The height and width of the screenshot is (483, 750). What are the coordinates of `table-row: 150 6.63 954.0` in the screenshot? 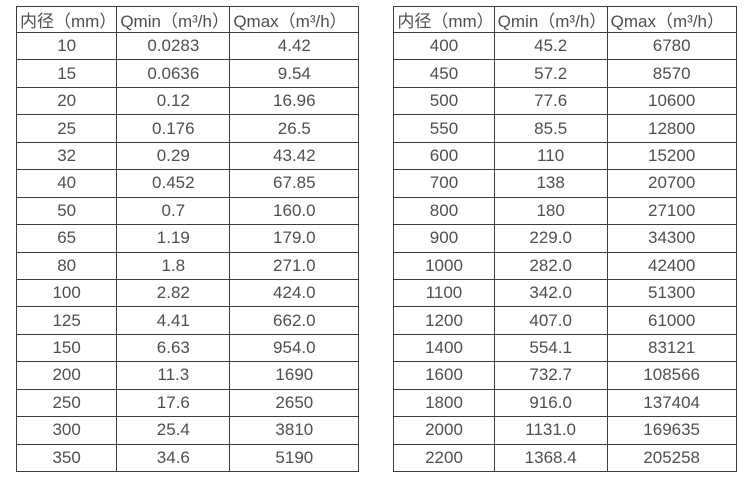 It's located at (187, 348).